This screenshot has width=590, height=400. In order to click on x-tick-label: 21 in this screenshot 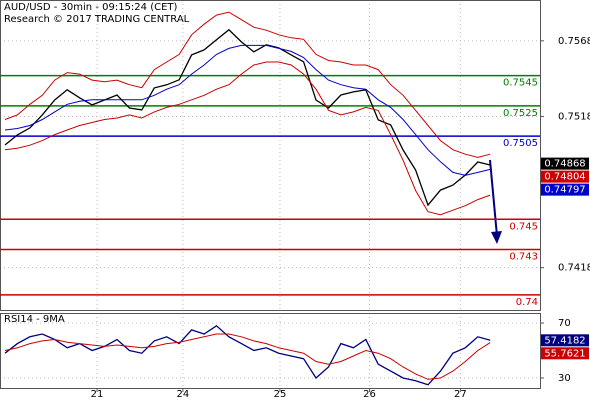, I will do `click(97, 394)`.